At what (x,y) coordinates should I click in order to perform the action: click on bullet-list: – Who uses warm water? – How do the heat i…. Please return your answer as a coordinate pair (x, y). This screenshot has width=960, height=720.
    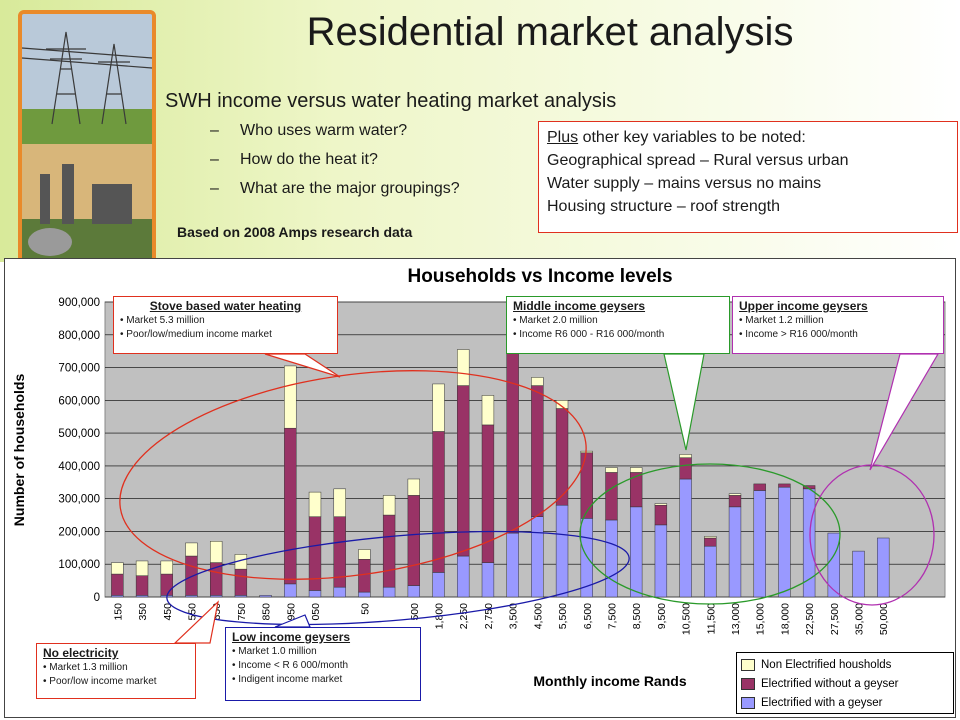
    Looking at the image, I should click on (335, 165).